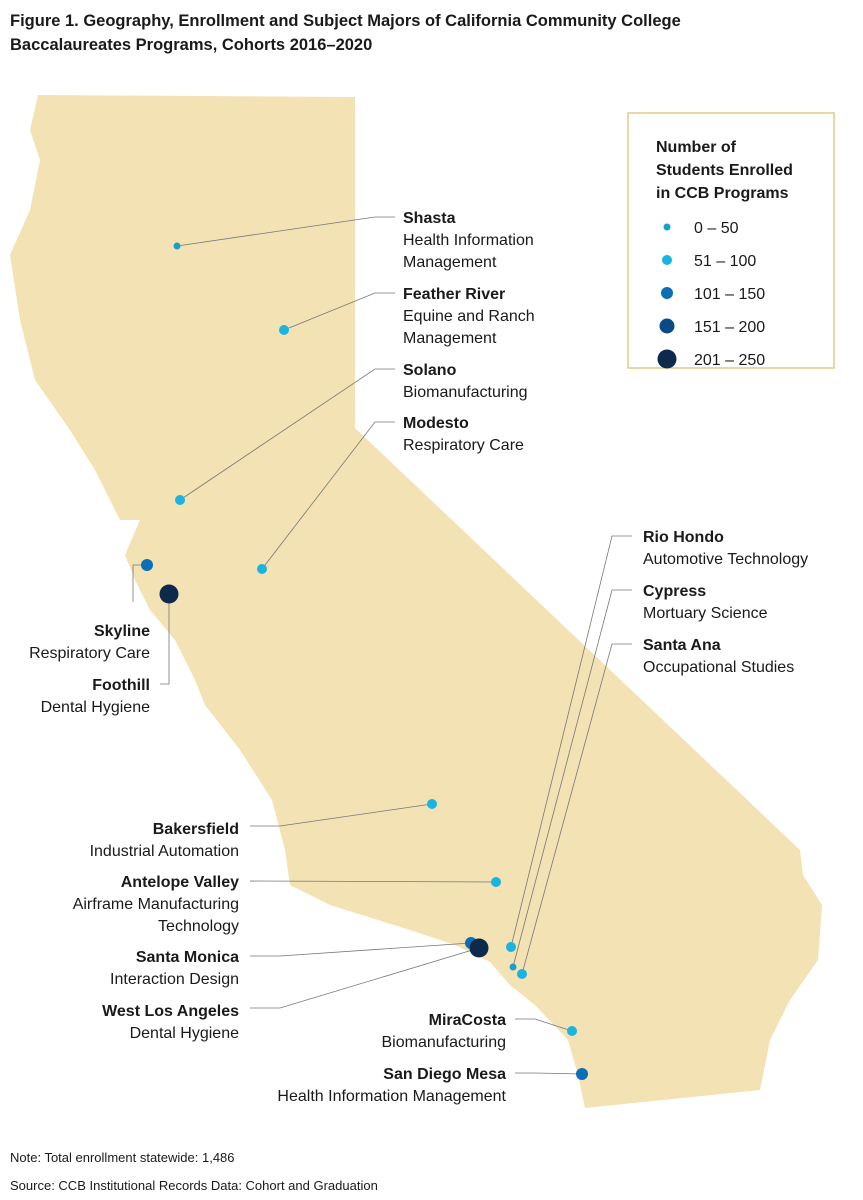 This screenshot has width=863, height=1200. I want to click on program-name: Equine and Ranch, so click(469, 316).